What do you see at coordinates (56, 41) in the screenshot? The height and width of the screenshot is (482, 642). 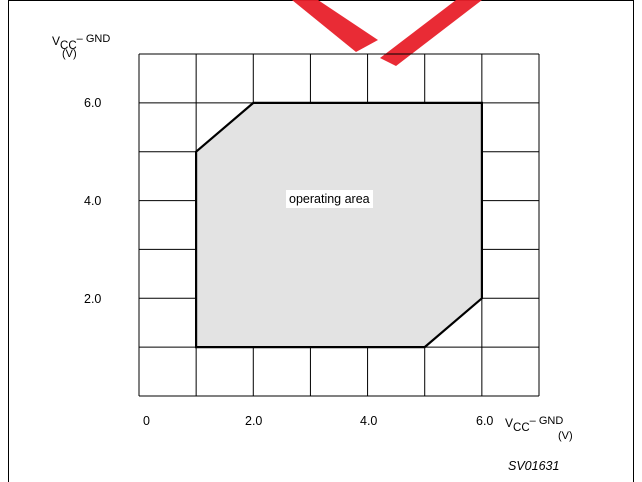 I see `y-axis-label-v: V` at bounding box center [56, 41].